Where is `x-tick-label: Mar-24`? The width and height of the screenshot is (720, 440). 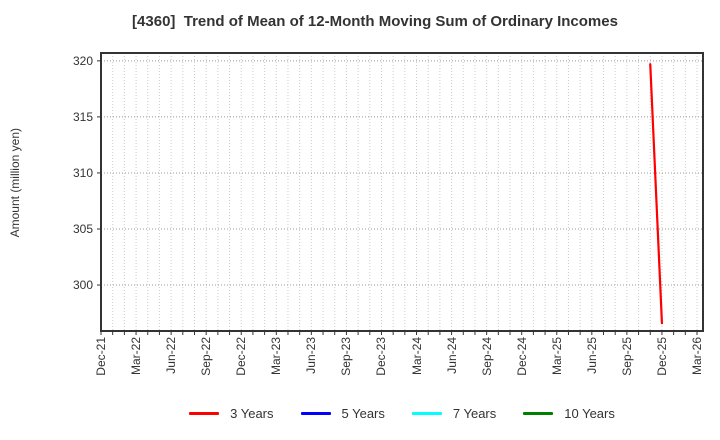 x-tick-label: Mar-24 is located at coordinates (416, 356).